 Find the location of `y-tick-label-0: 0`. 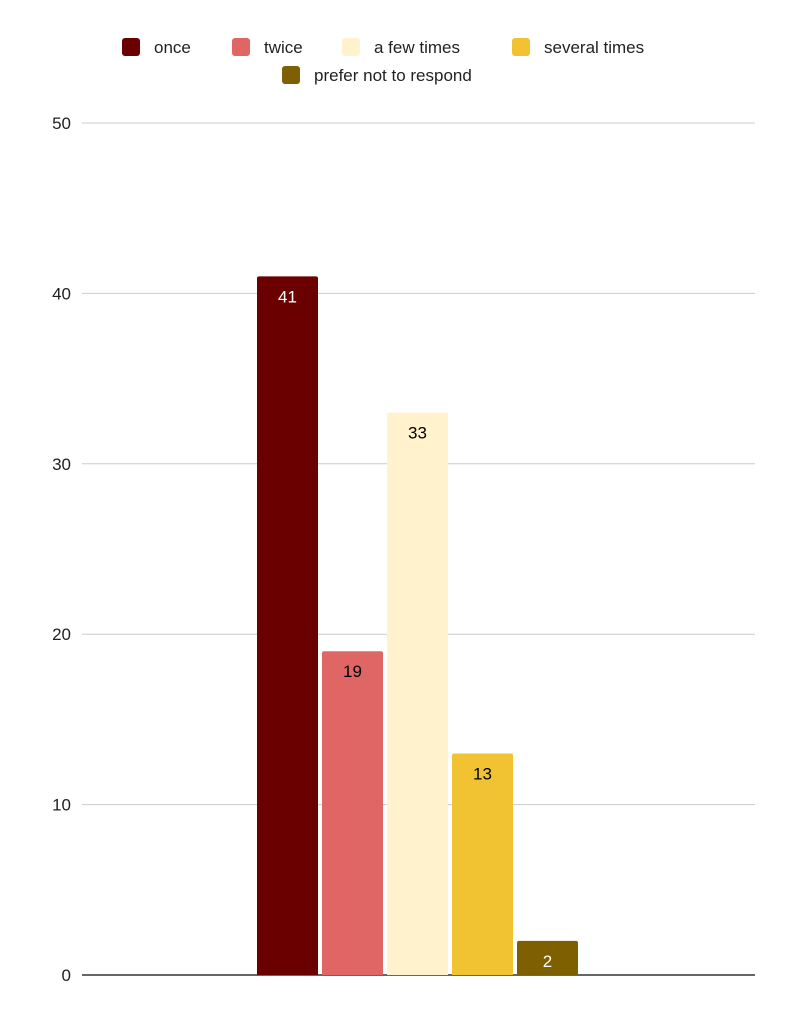

y-tick-label-0: 0 is located at coordinates (66, 975).